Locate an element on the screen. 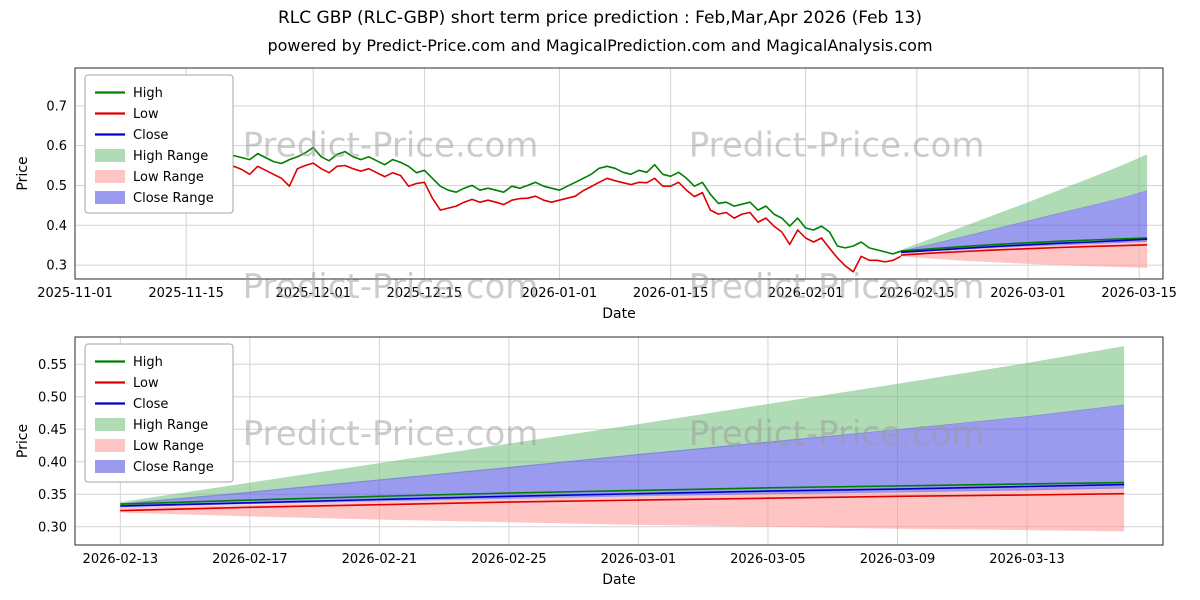  x-tick-label: 2026-01-15 is located at coordinates (671, 293).